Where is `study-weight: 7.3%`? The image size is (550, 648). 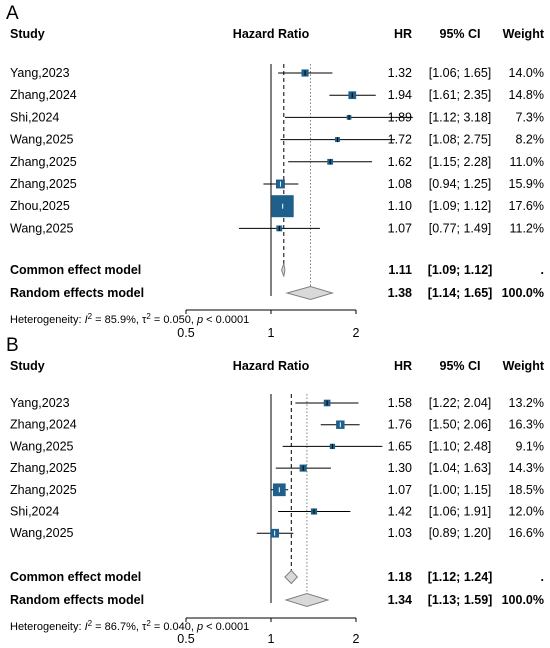
study-weight: 7.3% is located at coordinates (530, 117).